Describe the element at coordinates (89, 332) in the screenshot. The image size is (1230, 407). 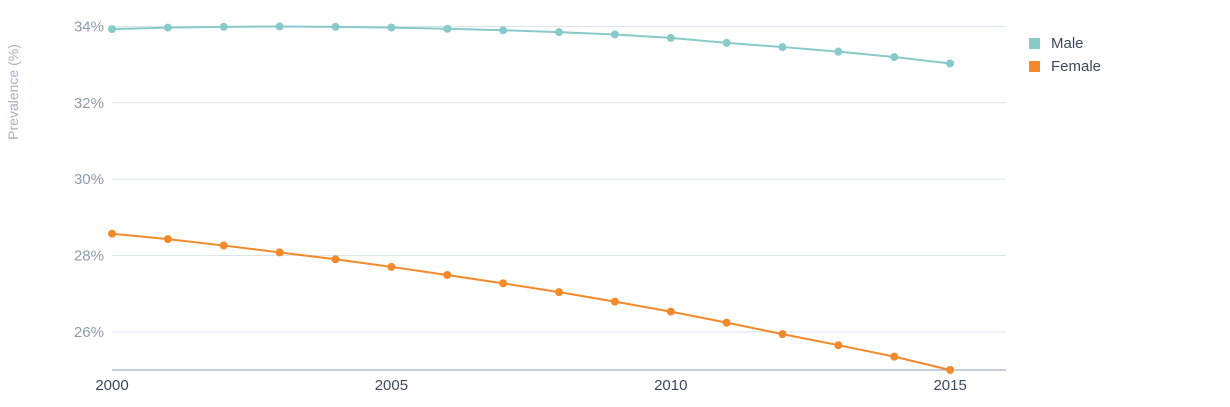
I see `y-tick-label: 26%` at that location.